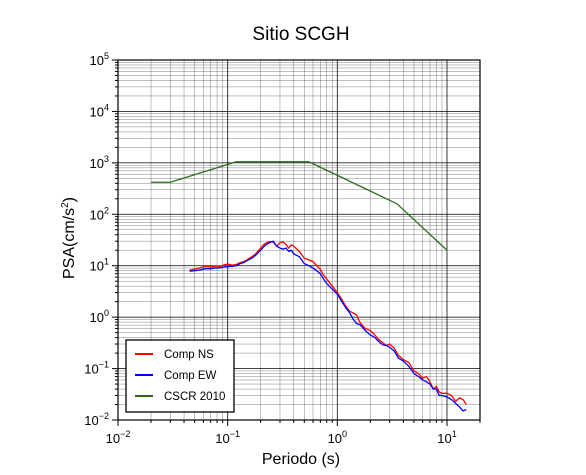 The image size is (586, 475). Describe the element at coordinates (190, 376) in the screenshot. I see `legend-label-comp-ew: Comp EW` at that location.